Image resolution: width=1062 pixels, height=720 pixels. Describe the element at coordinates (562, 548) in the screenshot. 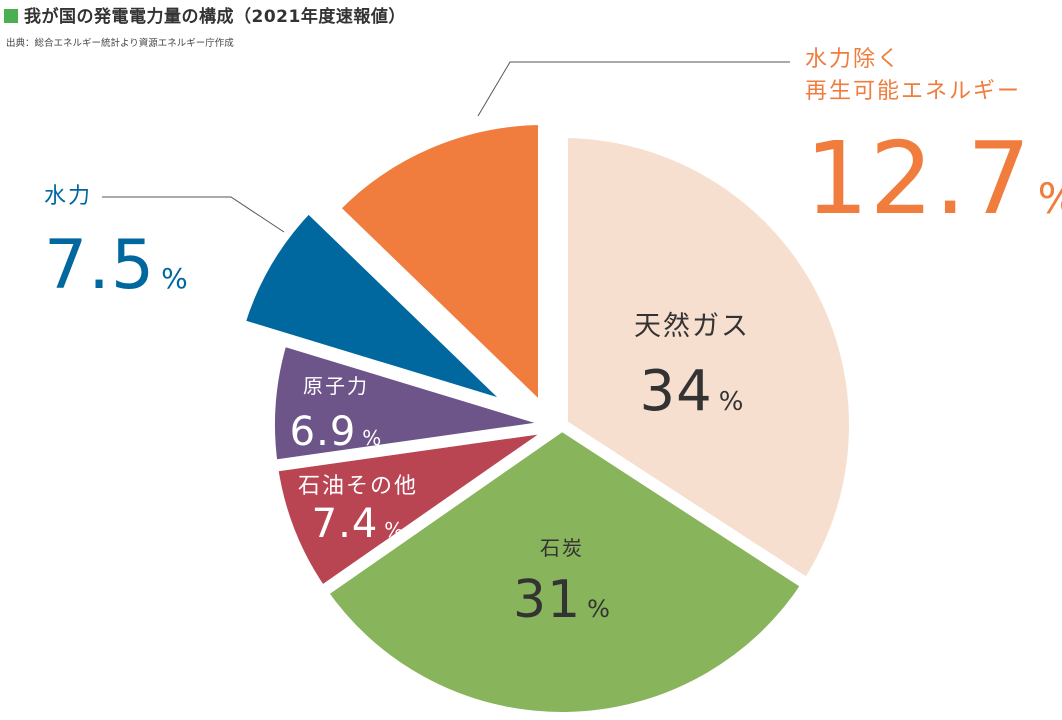

I see `slice-category-label: 石炭` at that location.